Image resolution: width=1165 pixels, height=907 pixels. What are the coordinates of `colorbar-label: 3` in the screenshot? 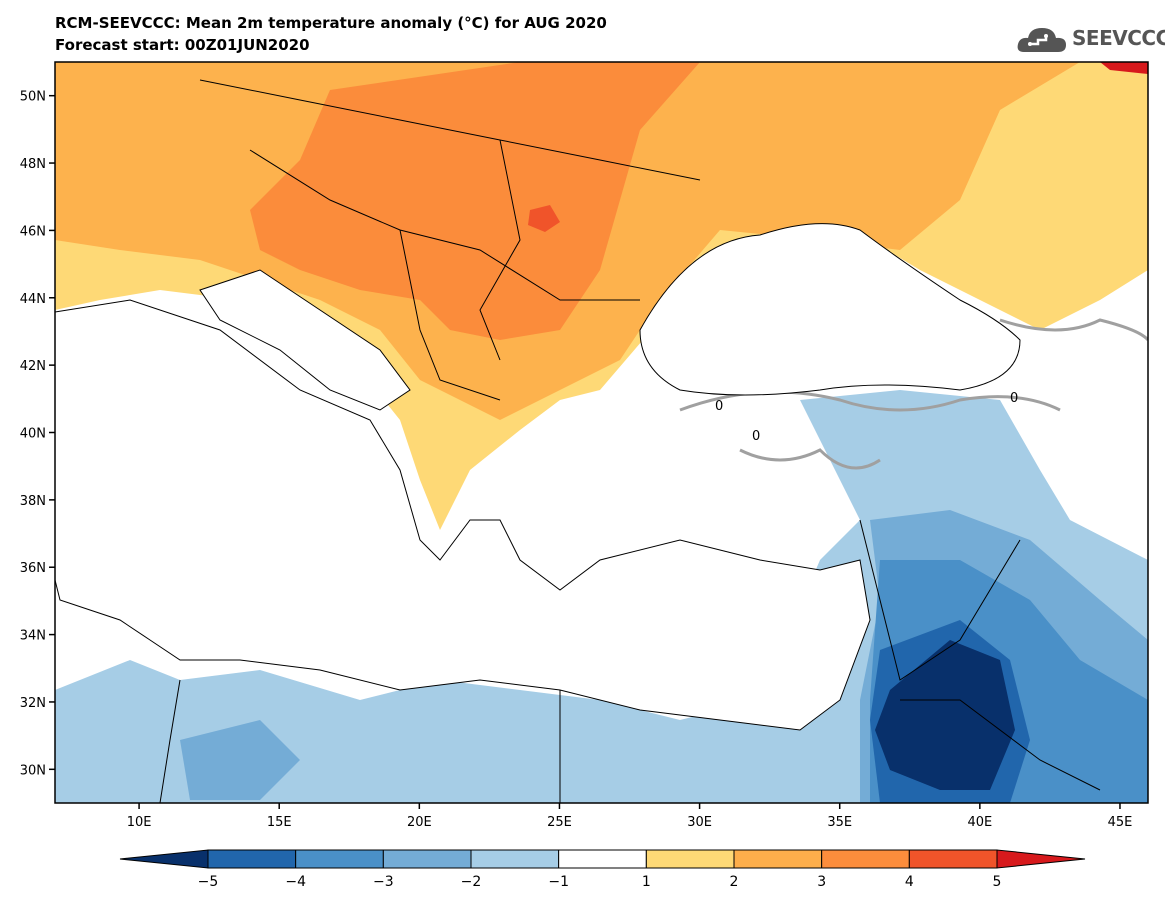 It's located at (821, 882).